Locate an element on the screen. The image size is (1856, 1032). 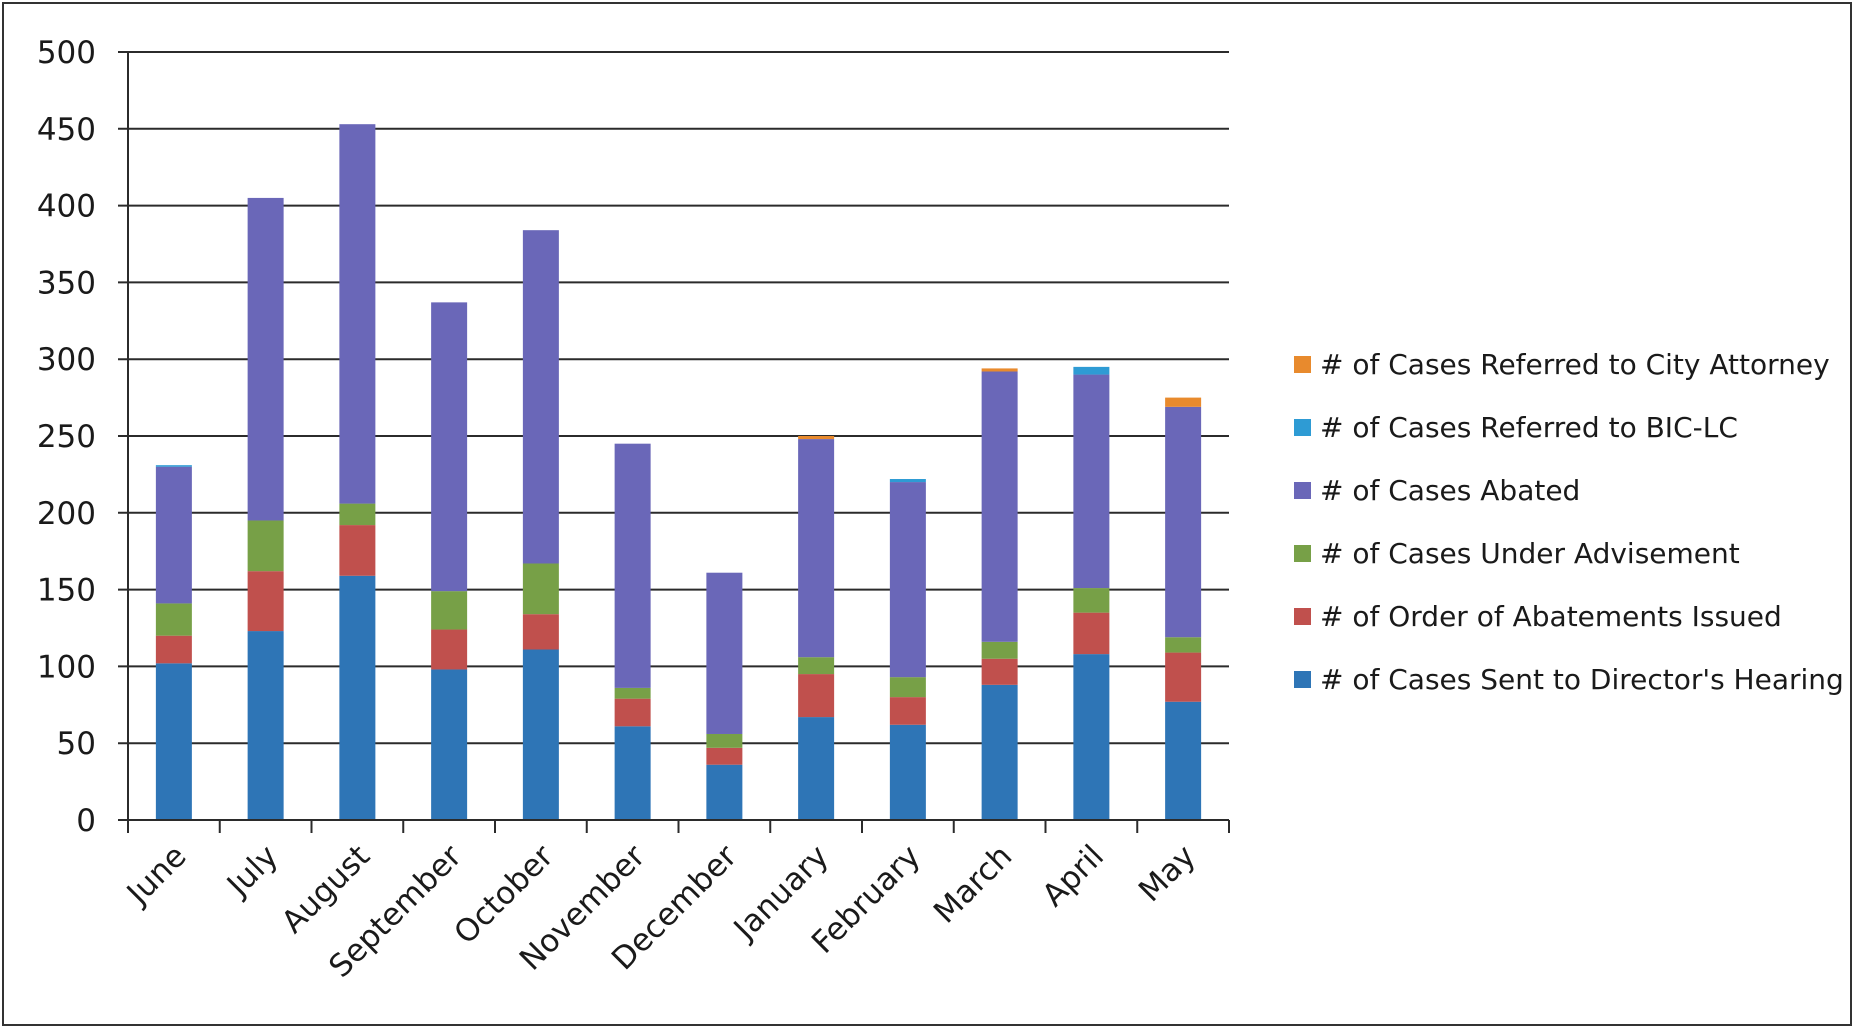
legend-item: # of Cases Sent to Director's Hearing is located at coordinates (1569, 679).